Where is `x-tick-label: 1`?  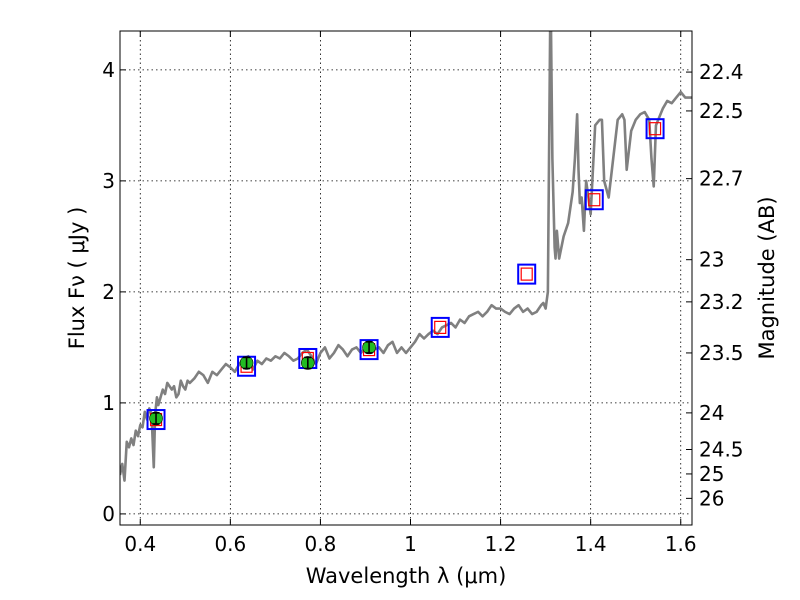 x-tick-label: 1 is located at coordinates (410, 544).